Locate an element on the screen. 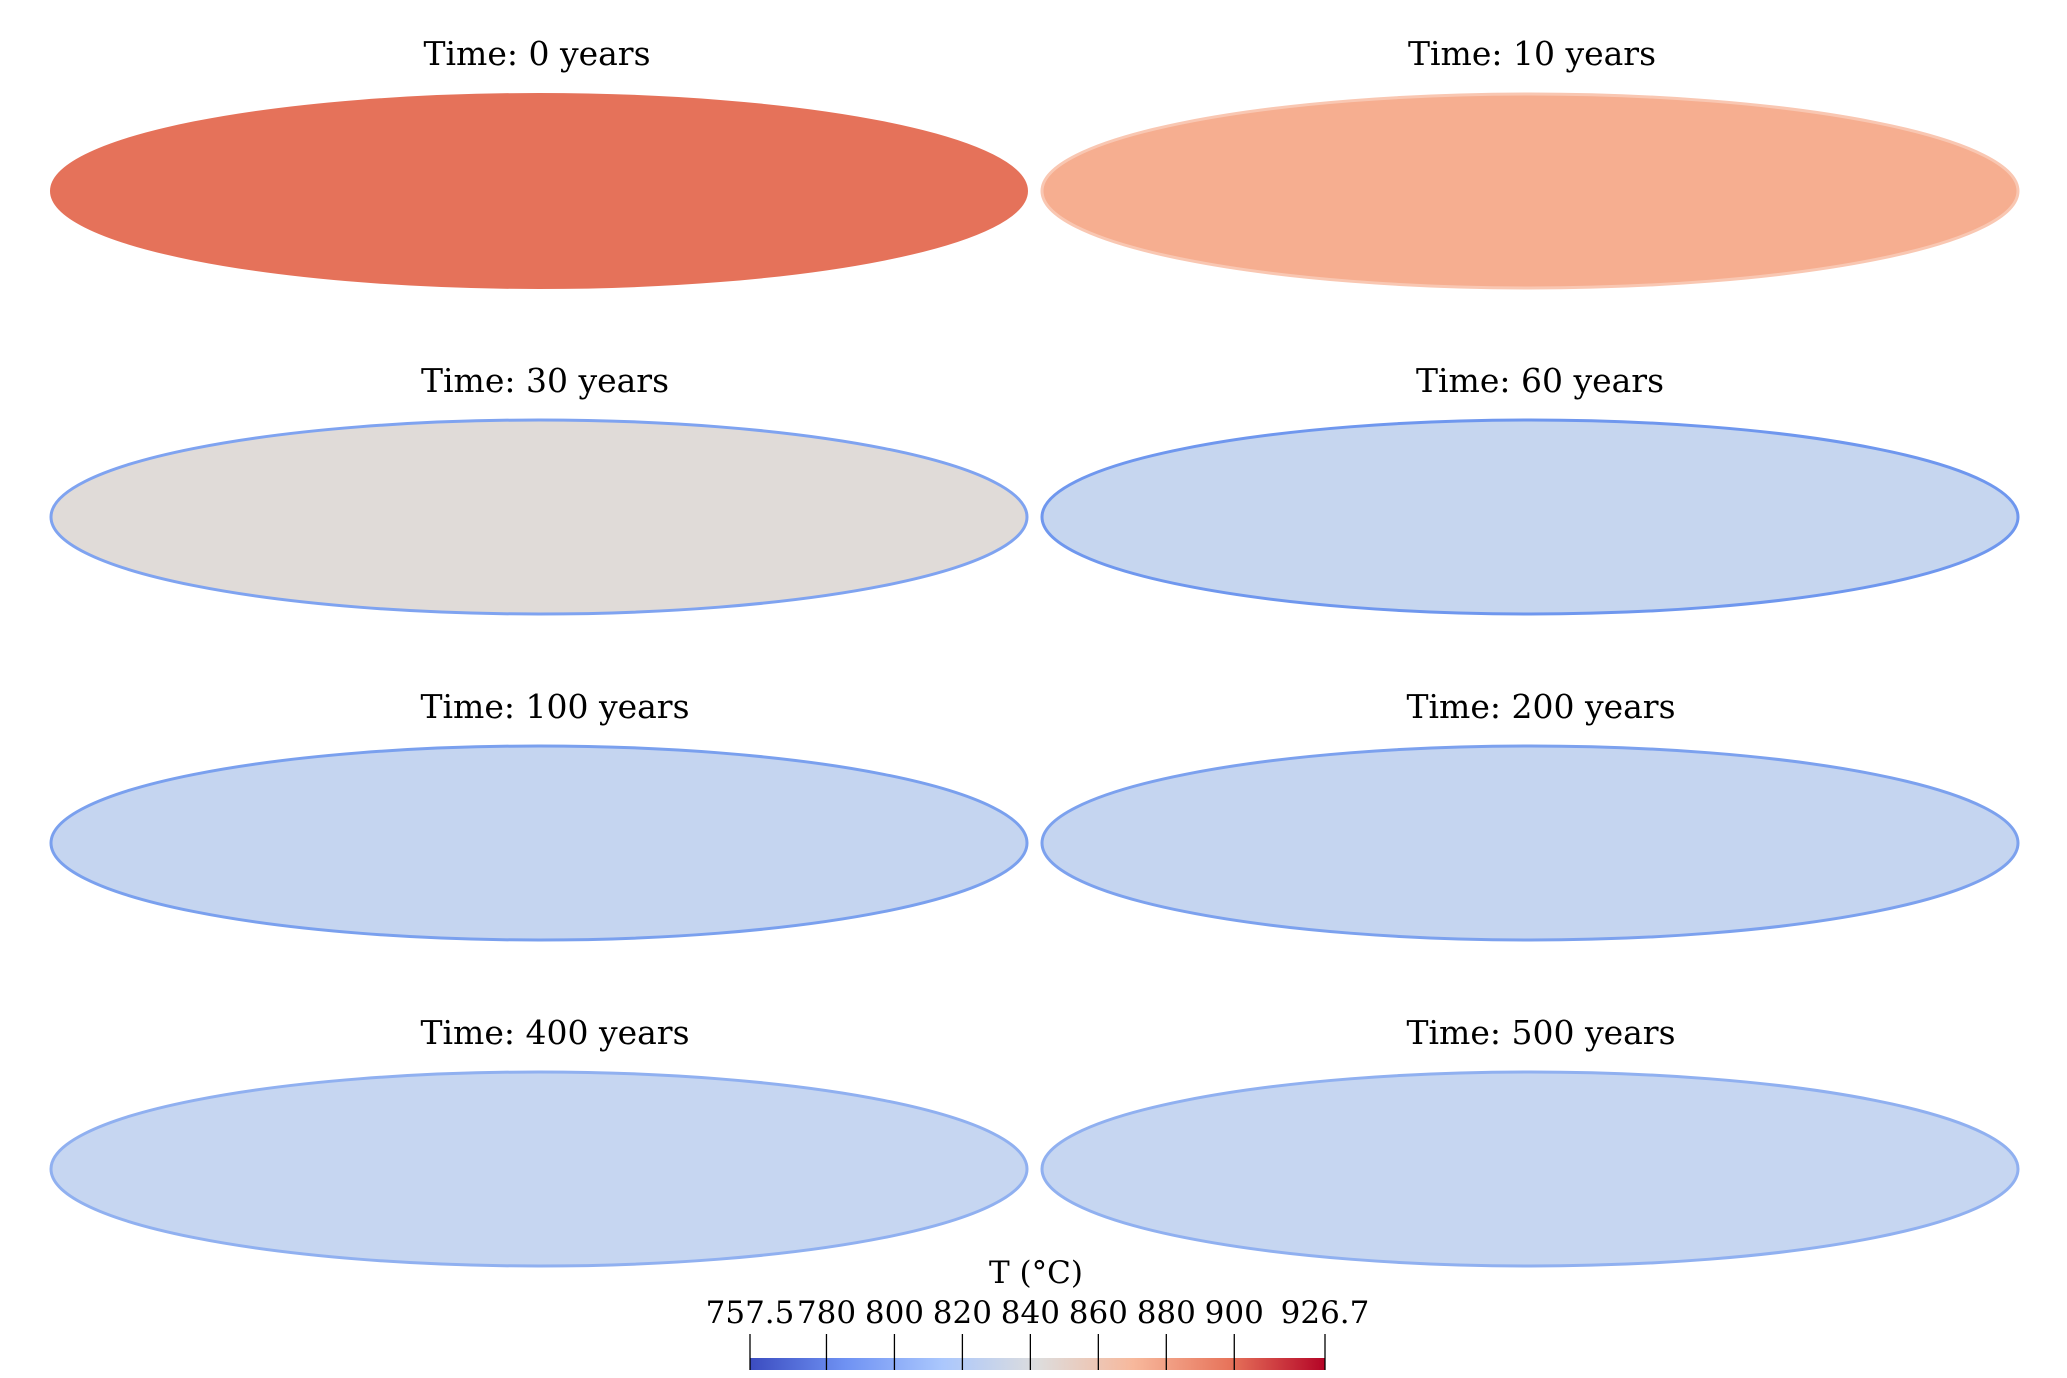  panel-30-years: Time: 30 years is located at coordinates (539, 488).